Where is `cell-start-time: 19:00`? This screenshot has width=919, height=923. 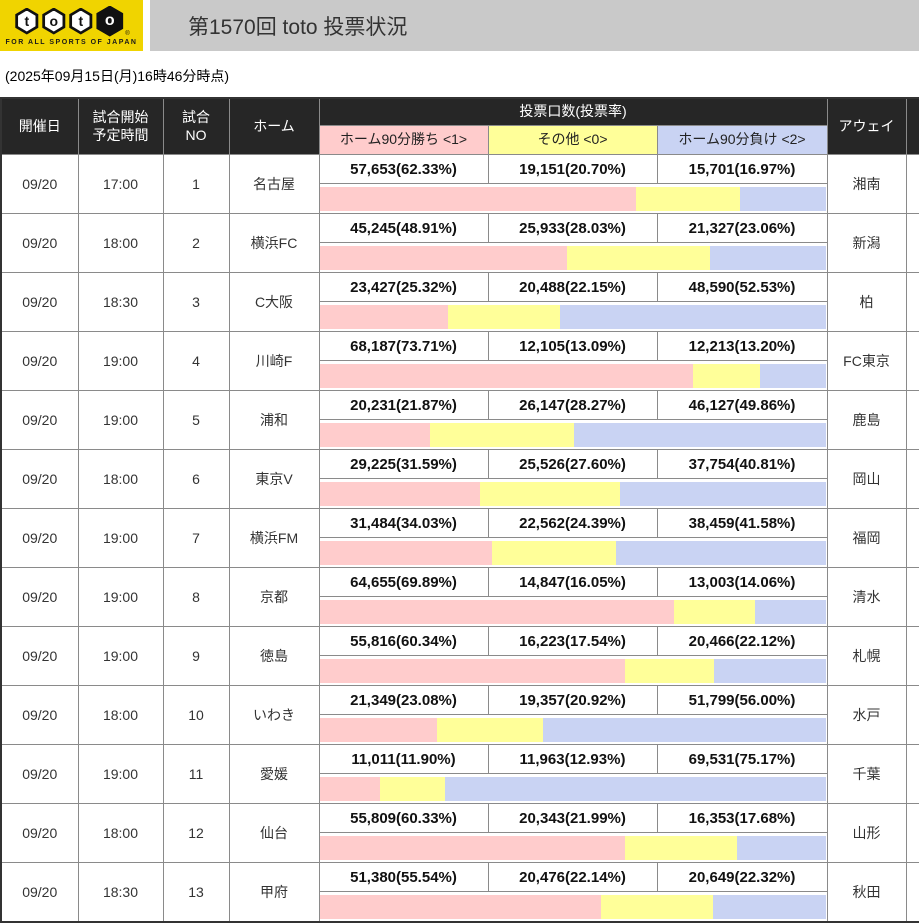
cell-start-time: 19:00 is located at coordinates (120, 420).